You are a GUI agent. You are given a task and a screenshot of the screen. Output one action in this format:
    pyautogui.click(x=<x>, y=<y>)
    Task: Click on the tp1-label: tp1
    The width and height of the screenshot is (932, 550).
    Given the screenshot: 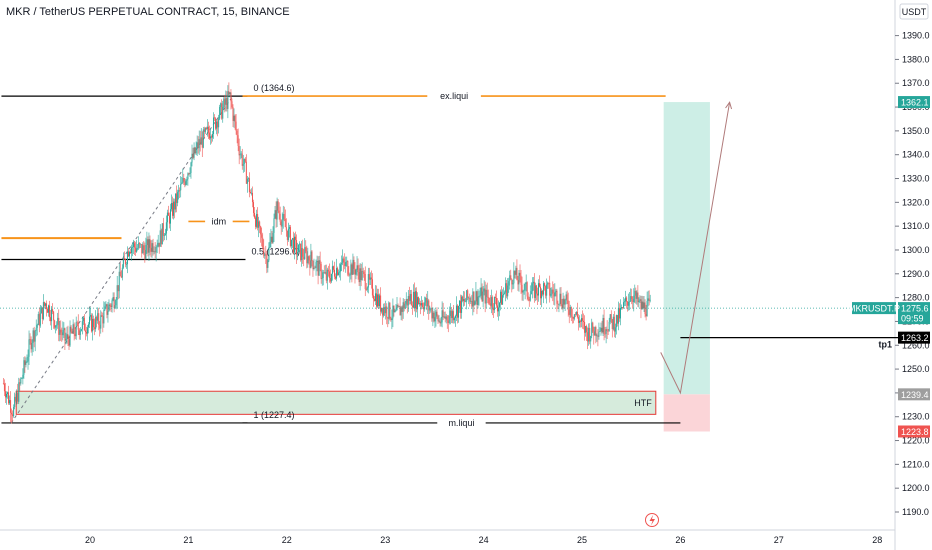 What is the action you would take?
    pyautogui.click(x=886, y=345)
    